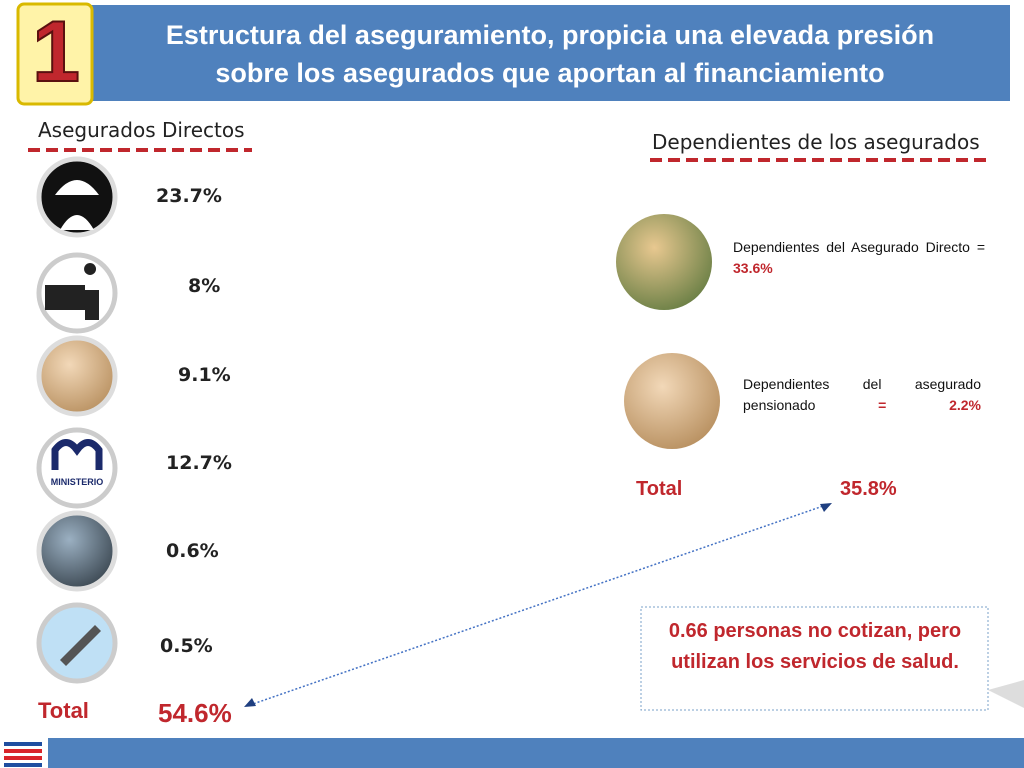  Describe the element at coordinates (672, 401) in the screenshot. I see `photo-couple` at that location.